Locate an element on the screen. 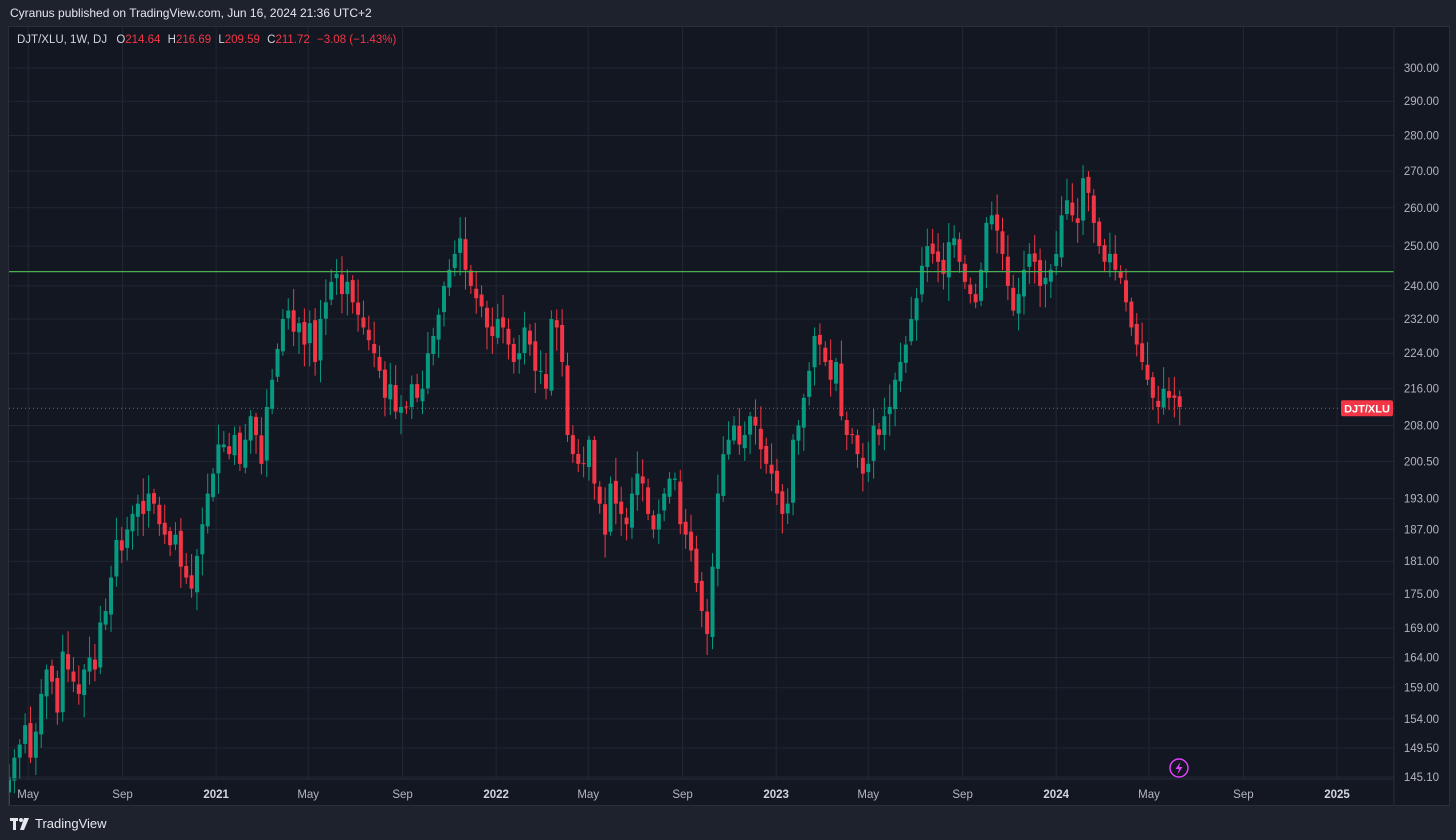  price-tick-label: 149.50 is located at coordinates (1421, 749).